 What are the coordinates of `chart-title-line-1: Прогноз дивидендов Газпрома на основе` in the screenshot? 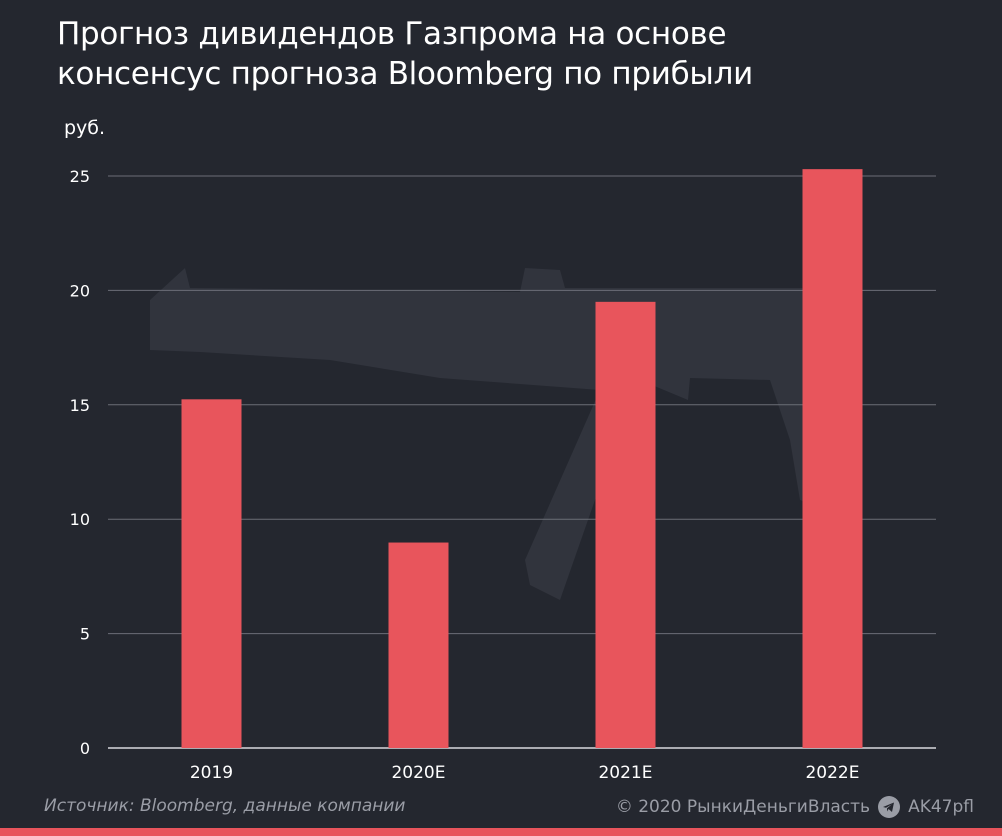 It's located at (392, 34).